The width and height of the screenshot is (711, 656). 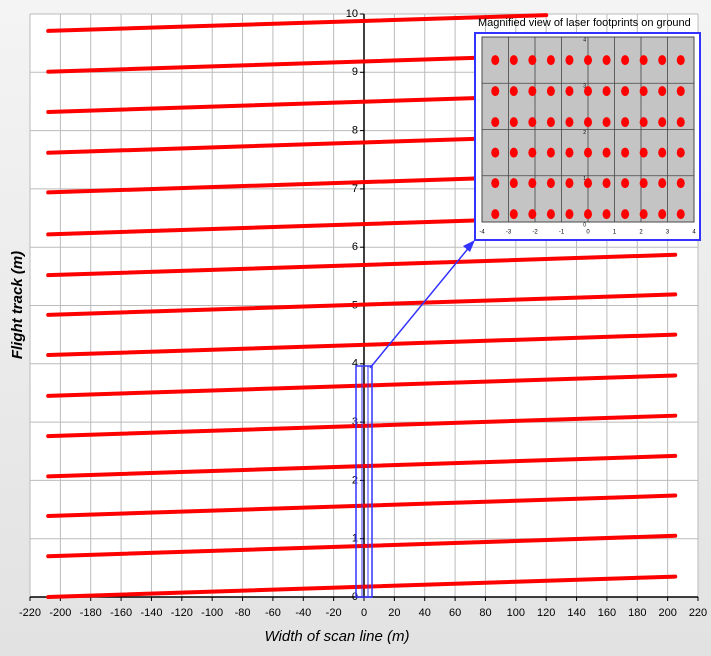 What do you see at coordinates (584, 133) in the screenshot?
I see `inset-y-tick-label: 2` at bounding box center [584, 133].